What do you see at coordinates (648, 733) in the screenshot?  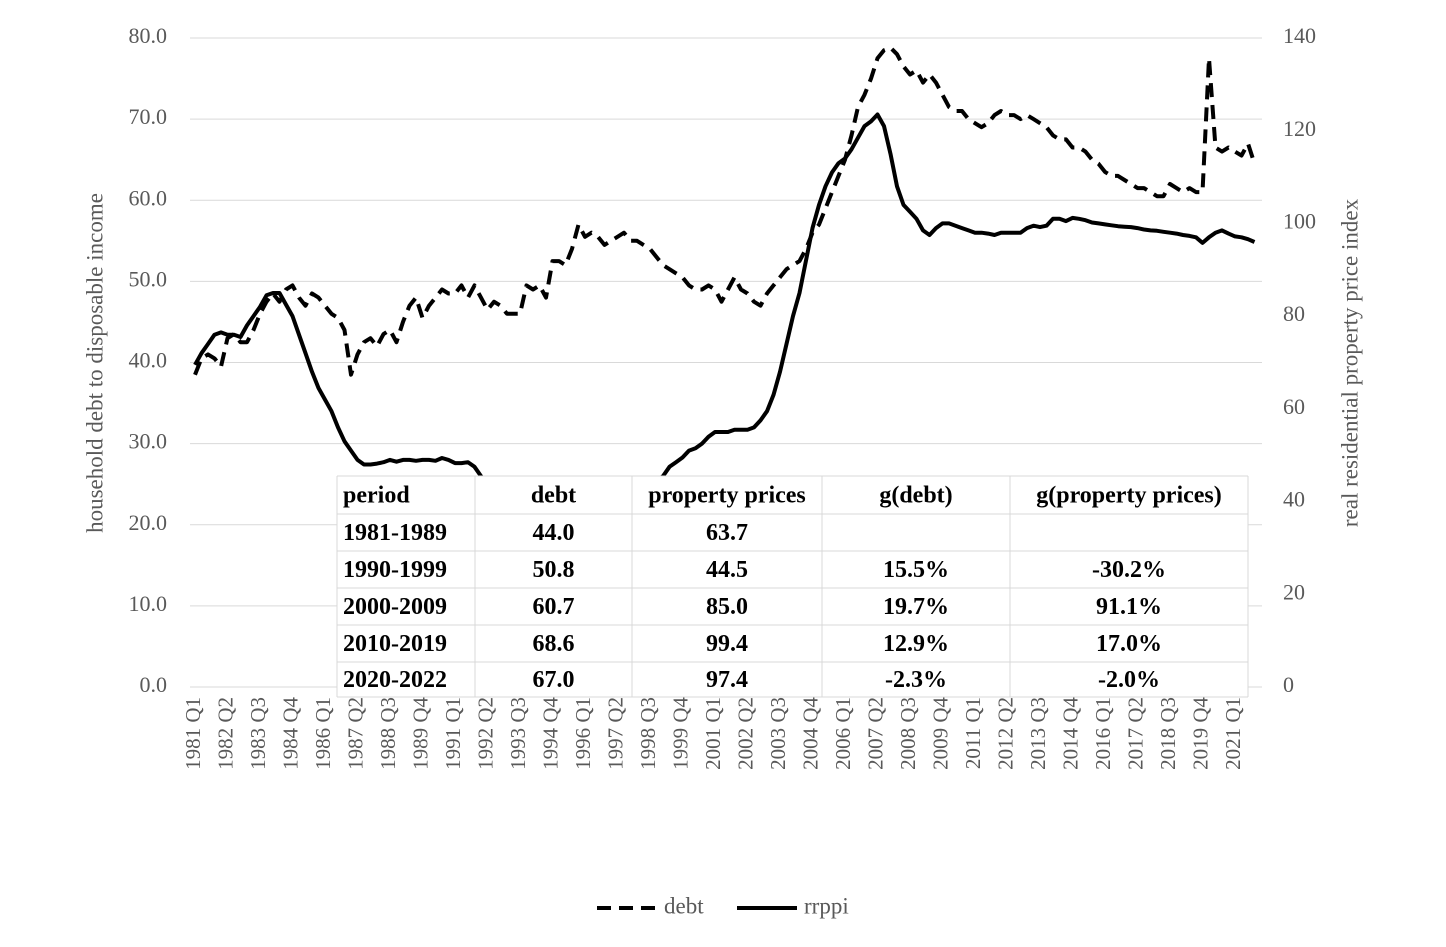 I see `x-tick-label: 1998 Q3` at bounding box center [648, 733].